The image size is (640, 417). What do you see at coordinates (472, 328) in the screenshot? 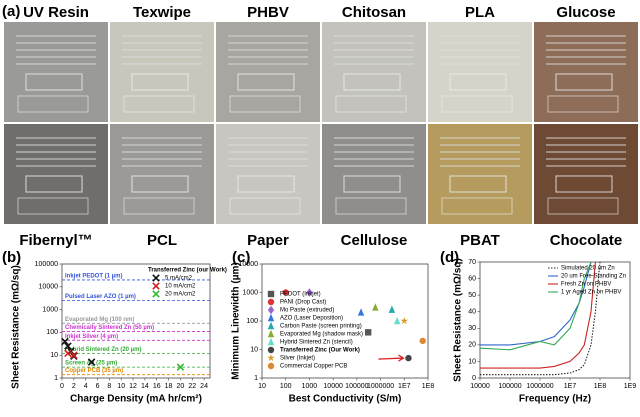
I see `y-tick-label: 30` at bounding box center [472, 328].